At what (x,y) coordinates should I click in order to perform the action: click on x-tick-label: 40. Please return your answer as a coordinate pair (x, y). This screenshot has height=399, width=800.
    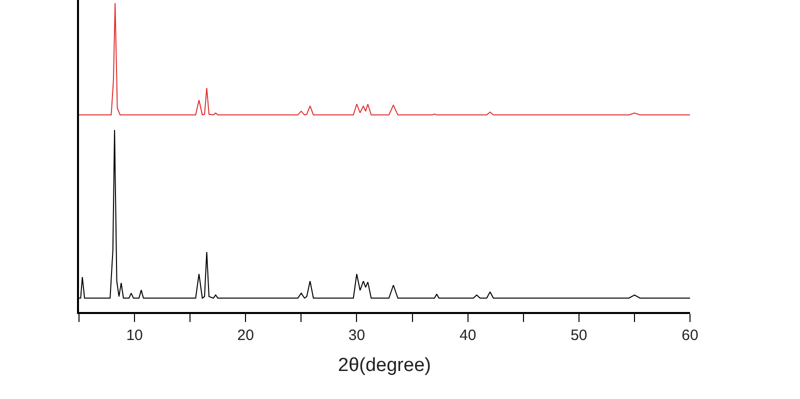
    Looking at the image, I should click on (467, 335).